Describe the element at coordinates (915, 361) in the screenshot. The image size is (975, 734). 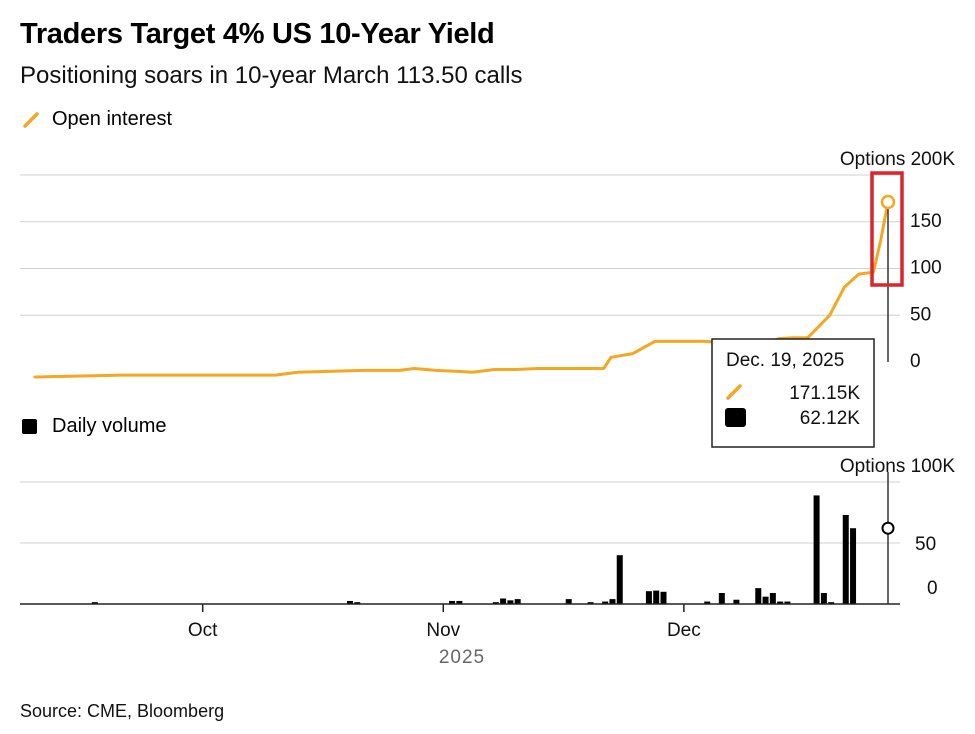
I see `oi-ytick-0: 0` at that location.